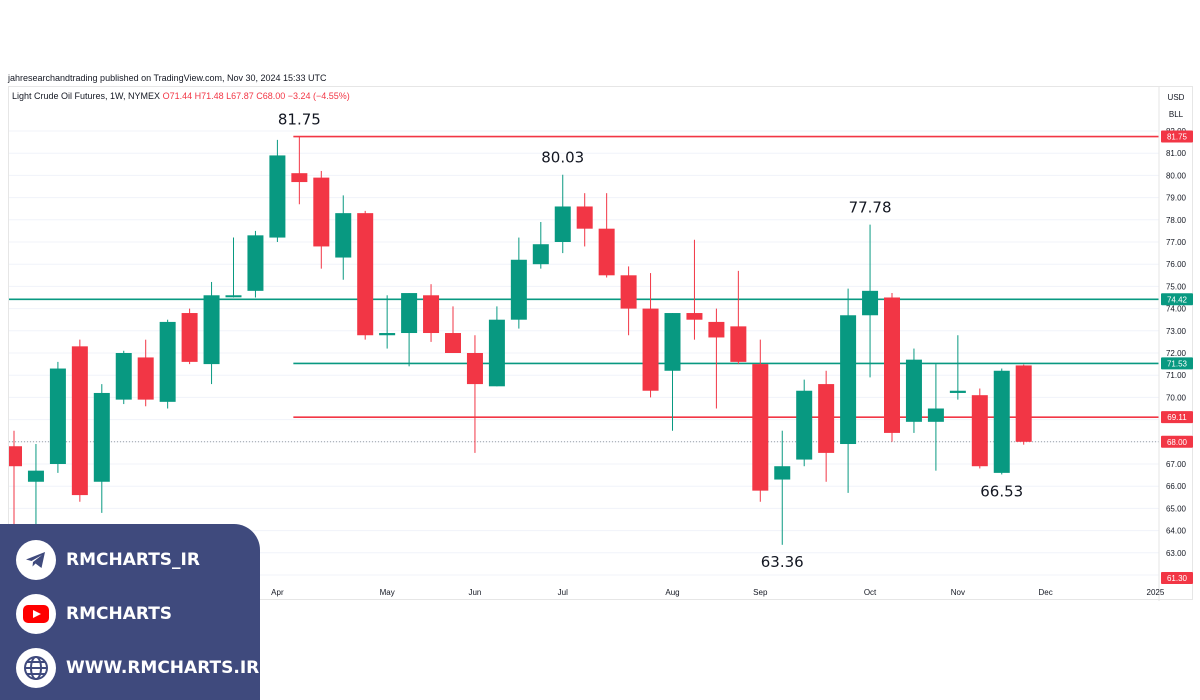 This screenshot has width=1200, height=700. Describe the element at coordinates (1176, 486) in the screenshot. I see `price-tick: 66.00` at that location.